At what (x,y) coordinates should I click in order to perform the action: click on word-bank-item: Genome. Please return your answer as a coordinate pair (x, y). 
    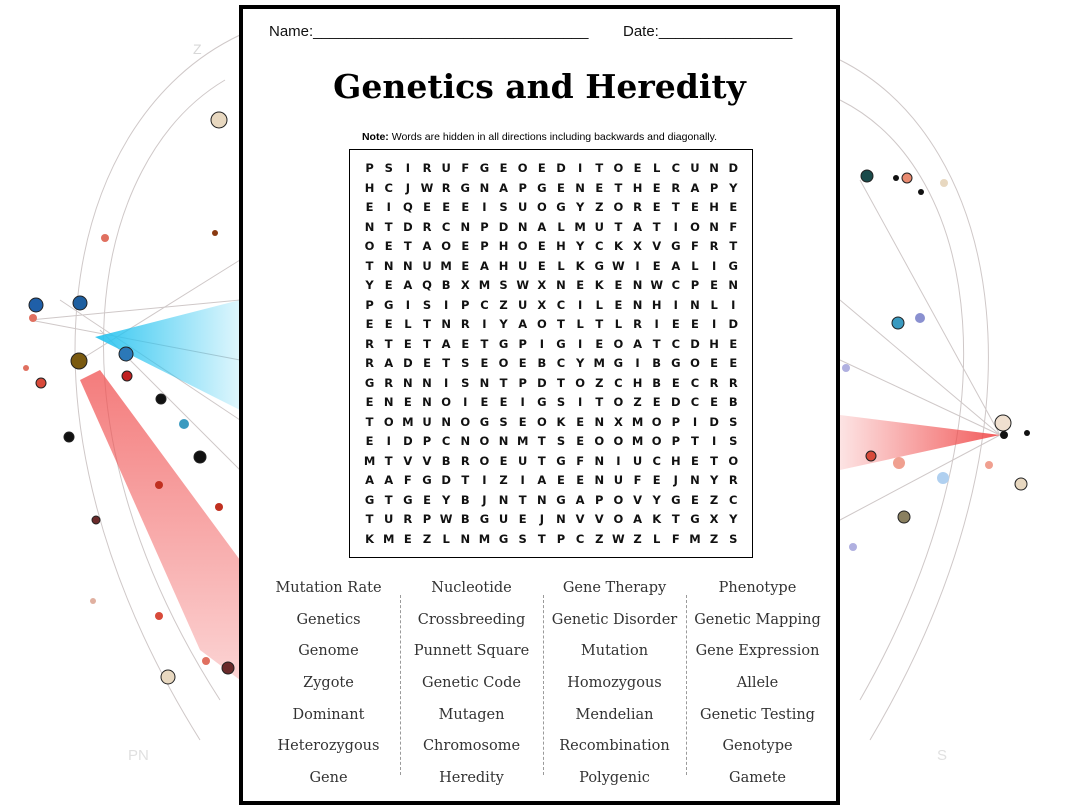
    Looking at the image, I should click on (328, 651).